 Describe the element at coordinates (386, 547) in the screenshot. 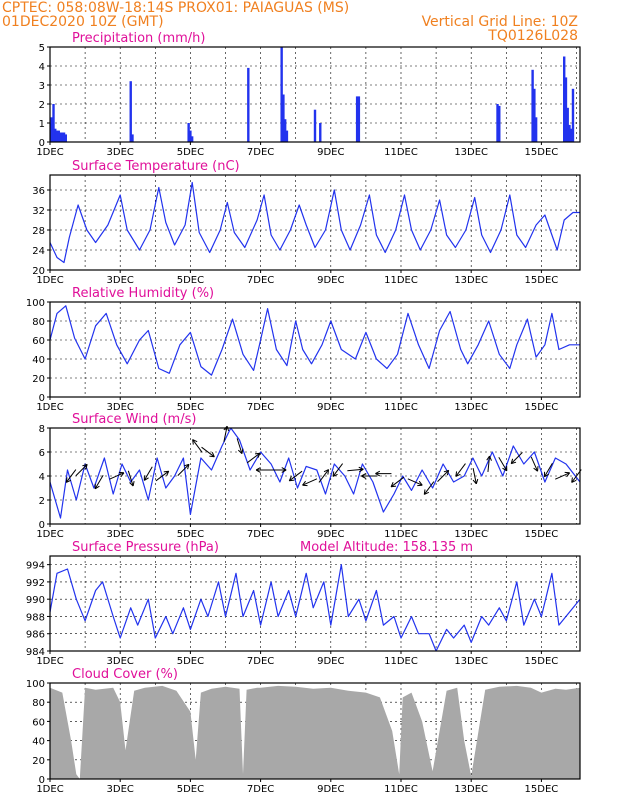

I see `pressure-annotation: Model Altitude: 158.135 m` at that location.